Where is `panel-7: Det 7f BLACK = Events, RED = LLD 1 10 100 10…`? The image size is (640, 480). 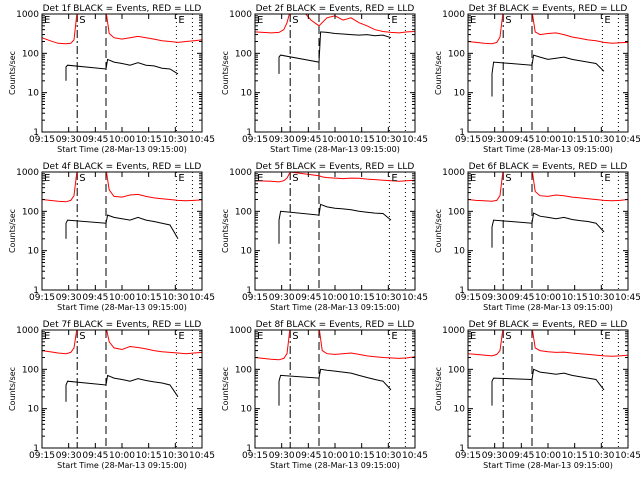 panel-7: Det 7f BLACK = Events, RED = LLD 1 10 100 10… is located at coordinates (111, 395).